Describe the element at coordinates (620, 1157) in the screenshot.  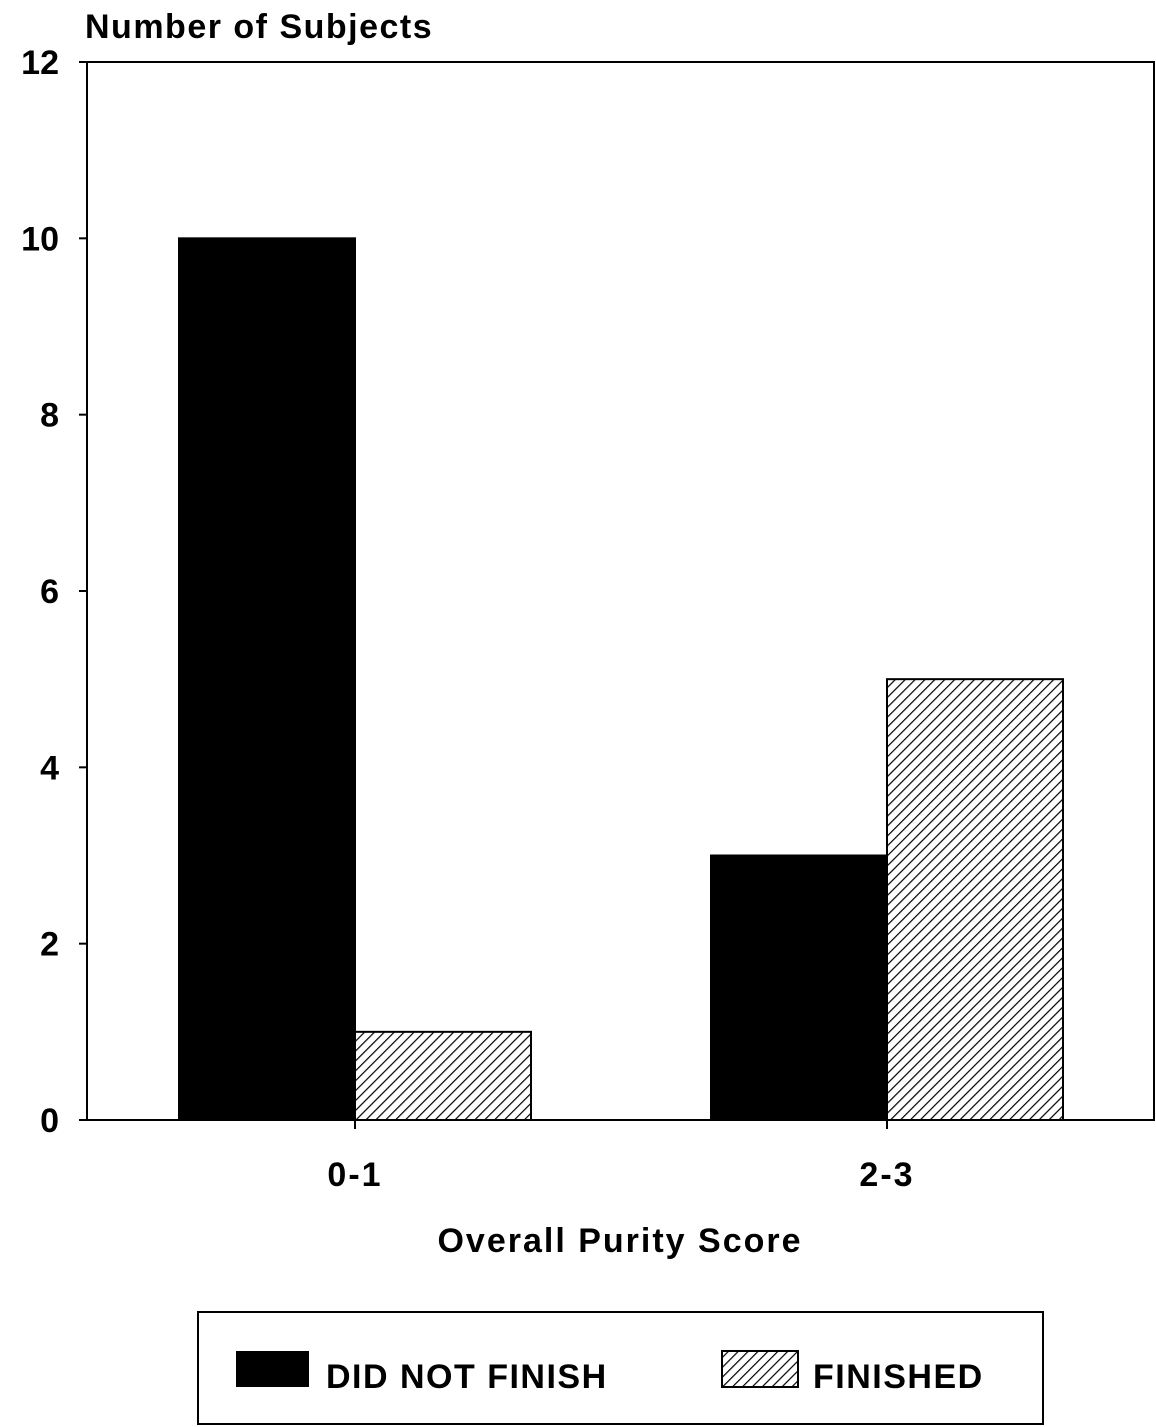
I see `x-axis: 0-1 2-3` at that location.